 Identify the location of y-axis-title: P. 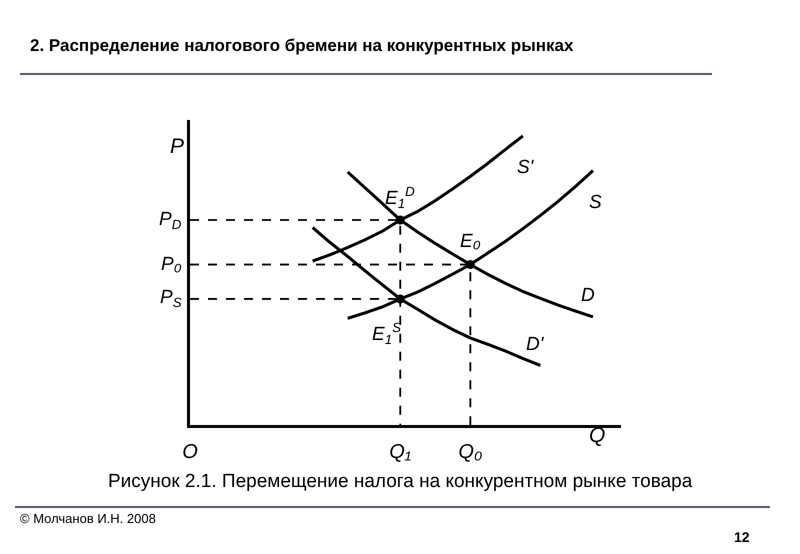
(177, 146).